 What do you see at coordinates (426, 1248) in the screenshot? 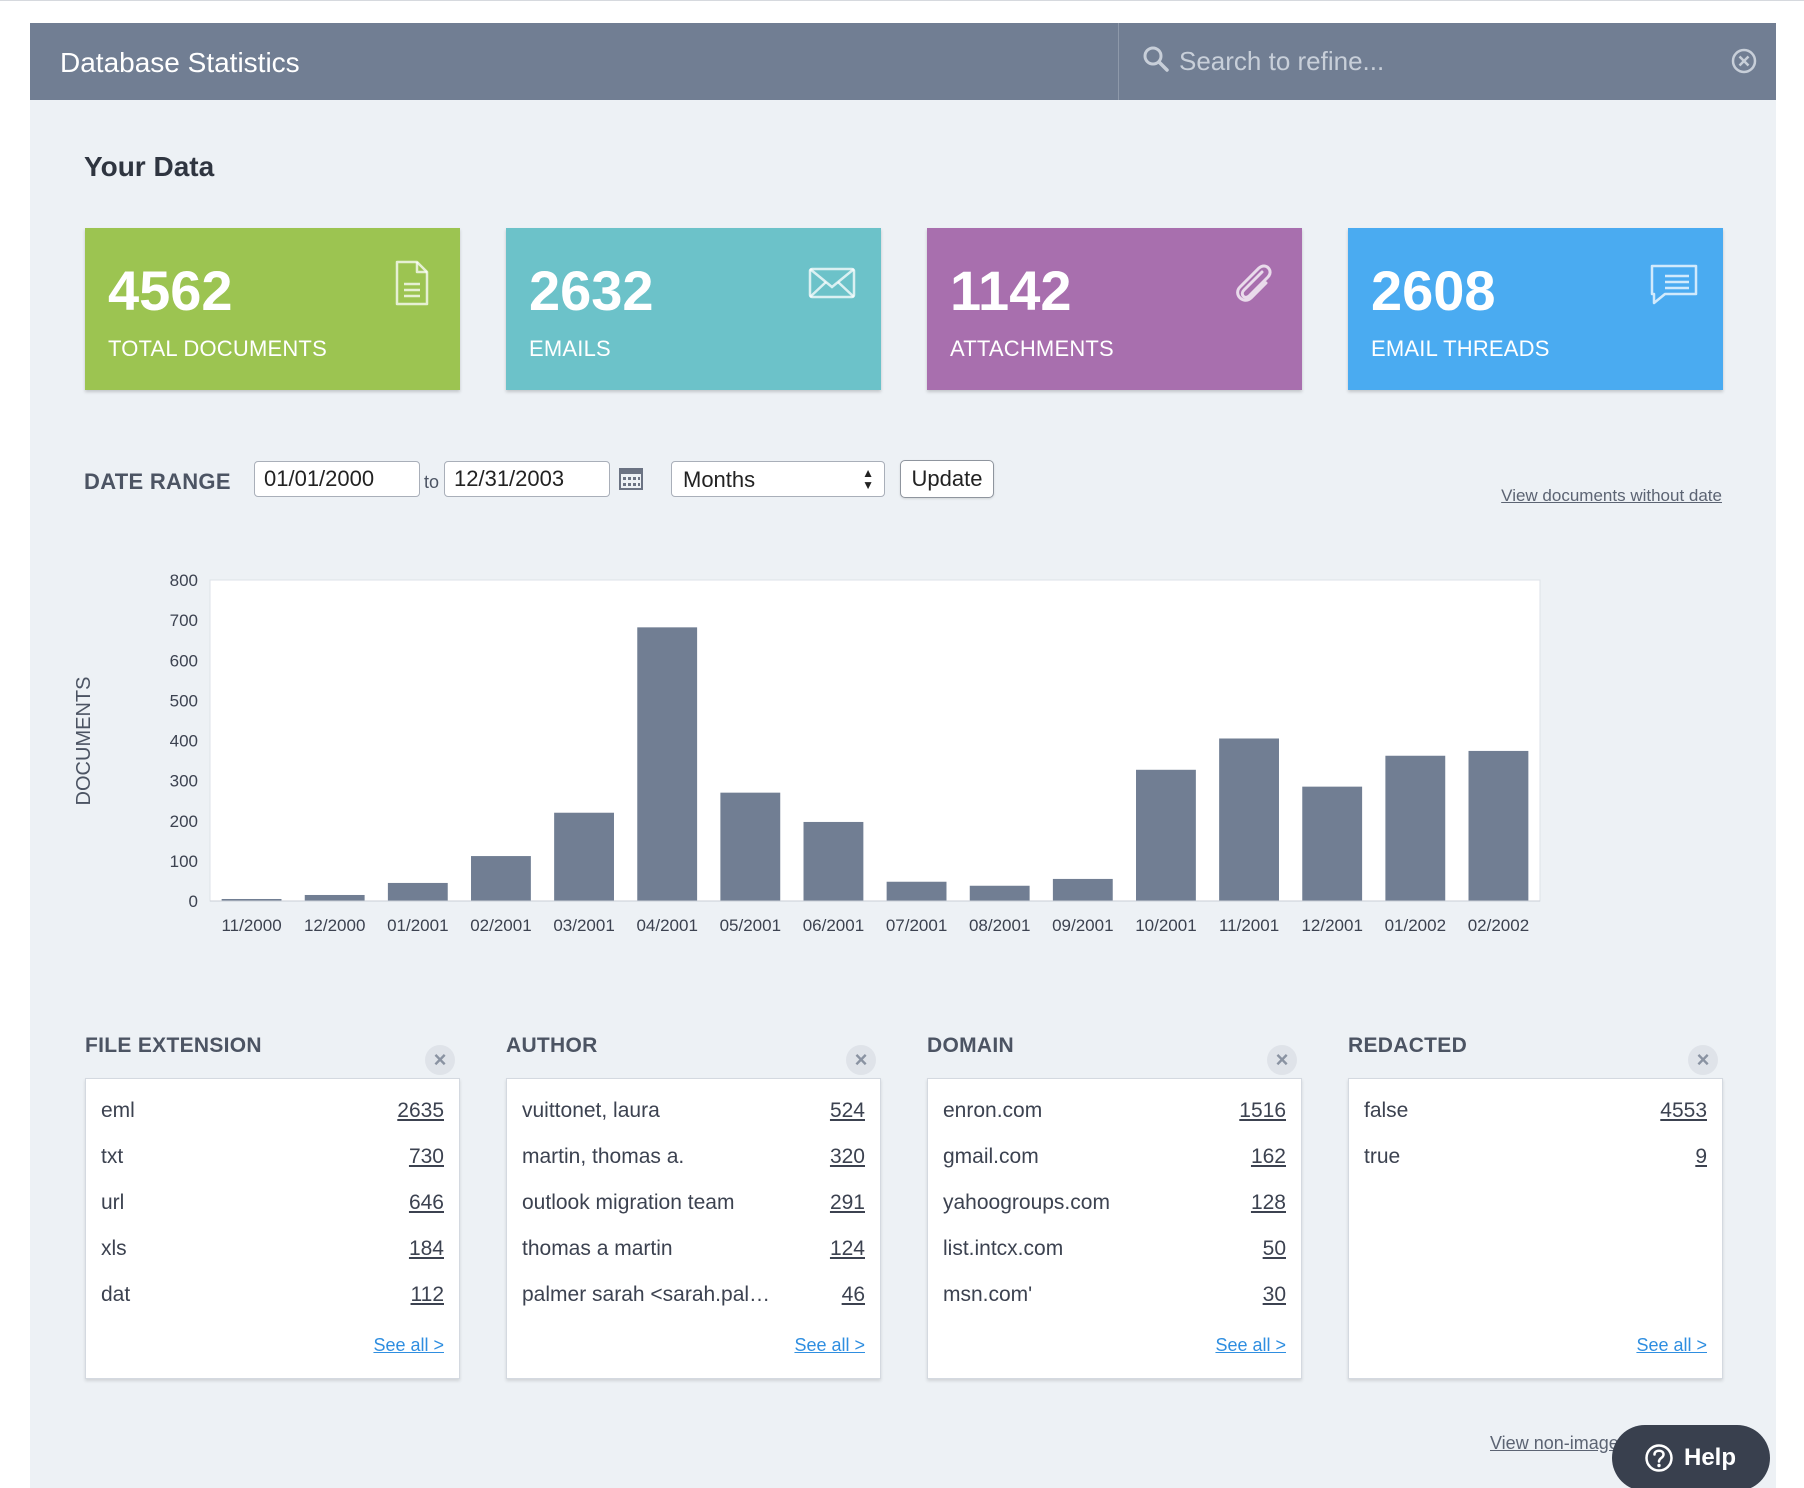
I see `facet-count-link: 184` at bounding box center [426, 1248].